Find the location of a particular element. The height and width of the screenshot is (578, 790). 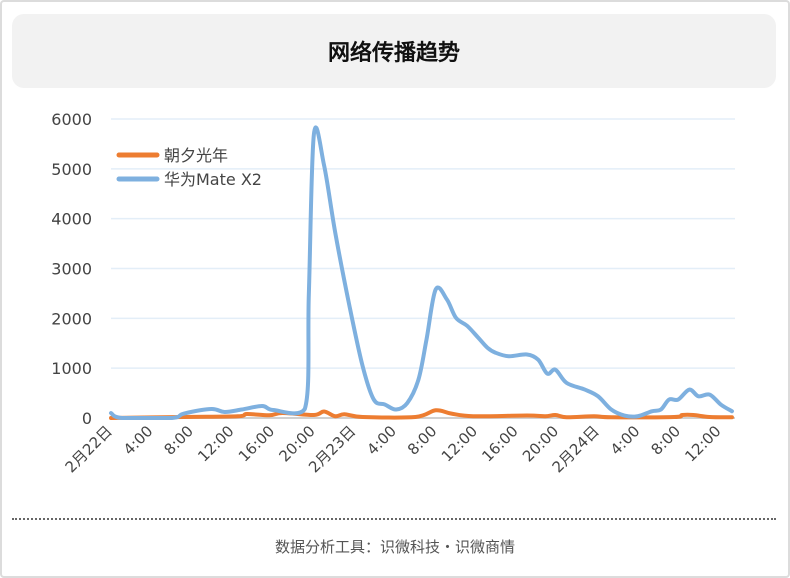

y-tick-label: 0 is located at coordinates (87, 418).